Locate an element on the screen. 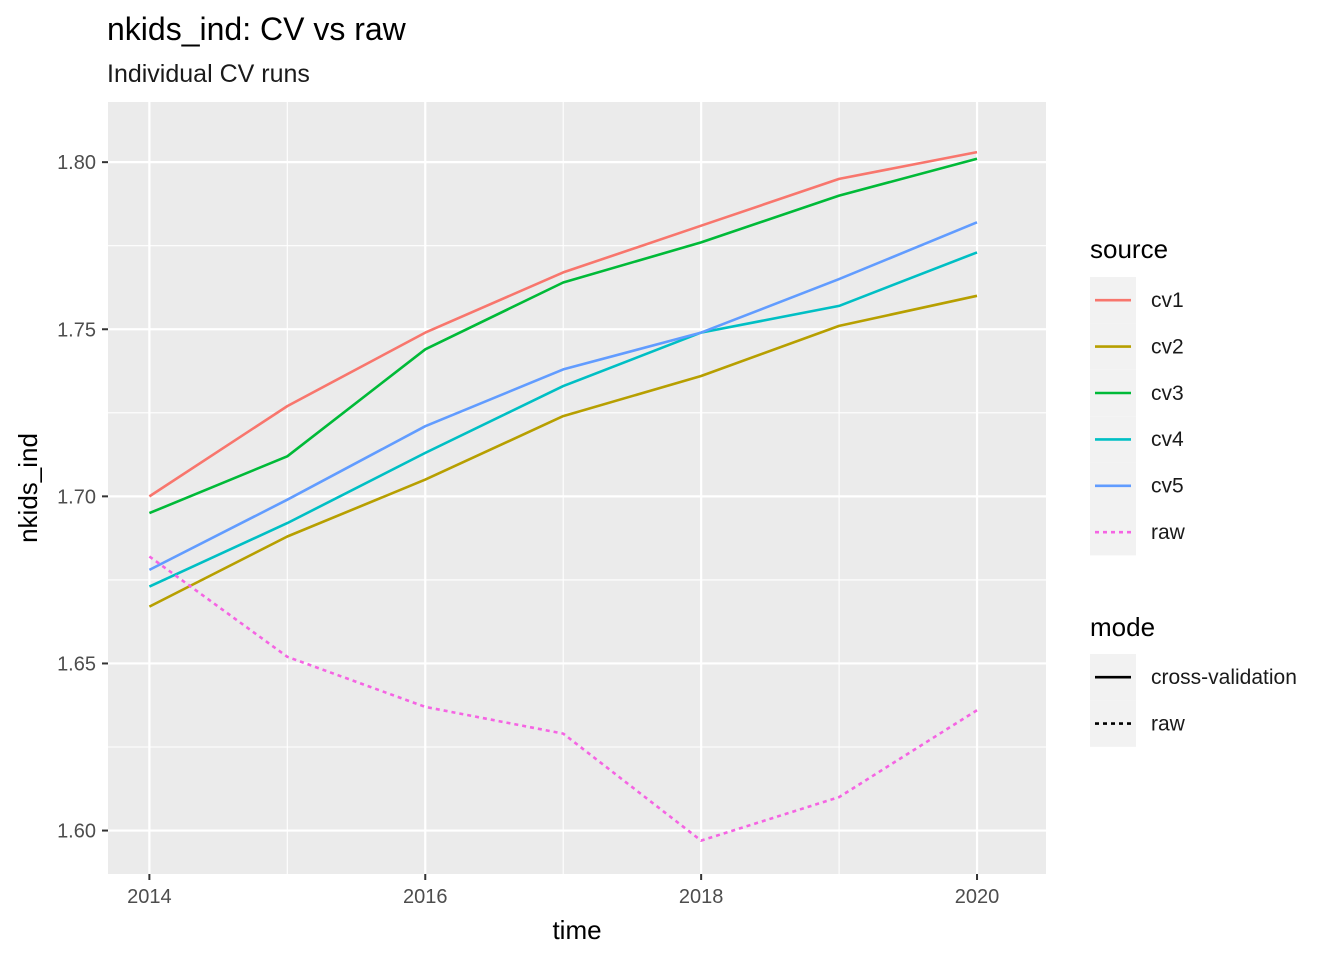  y-tick-label: 1.75 is located at coordinates (76, 330).